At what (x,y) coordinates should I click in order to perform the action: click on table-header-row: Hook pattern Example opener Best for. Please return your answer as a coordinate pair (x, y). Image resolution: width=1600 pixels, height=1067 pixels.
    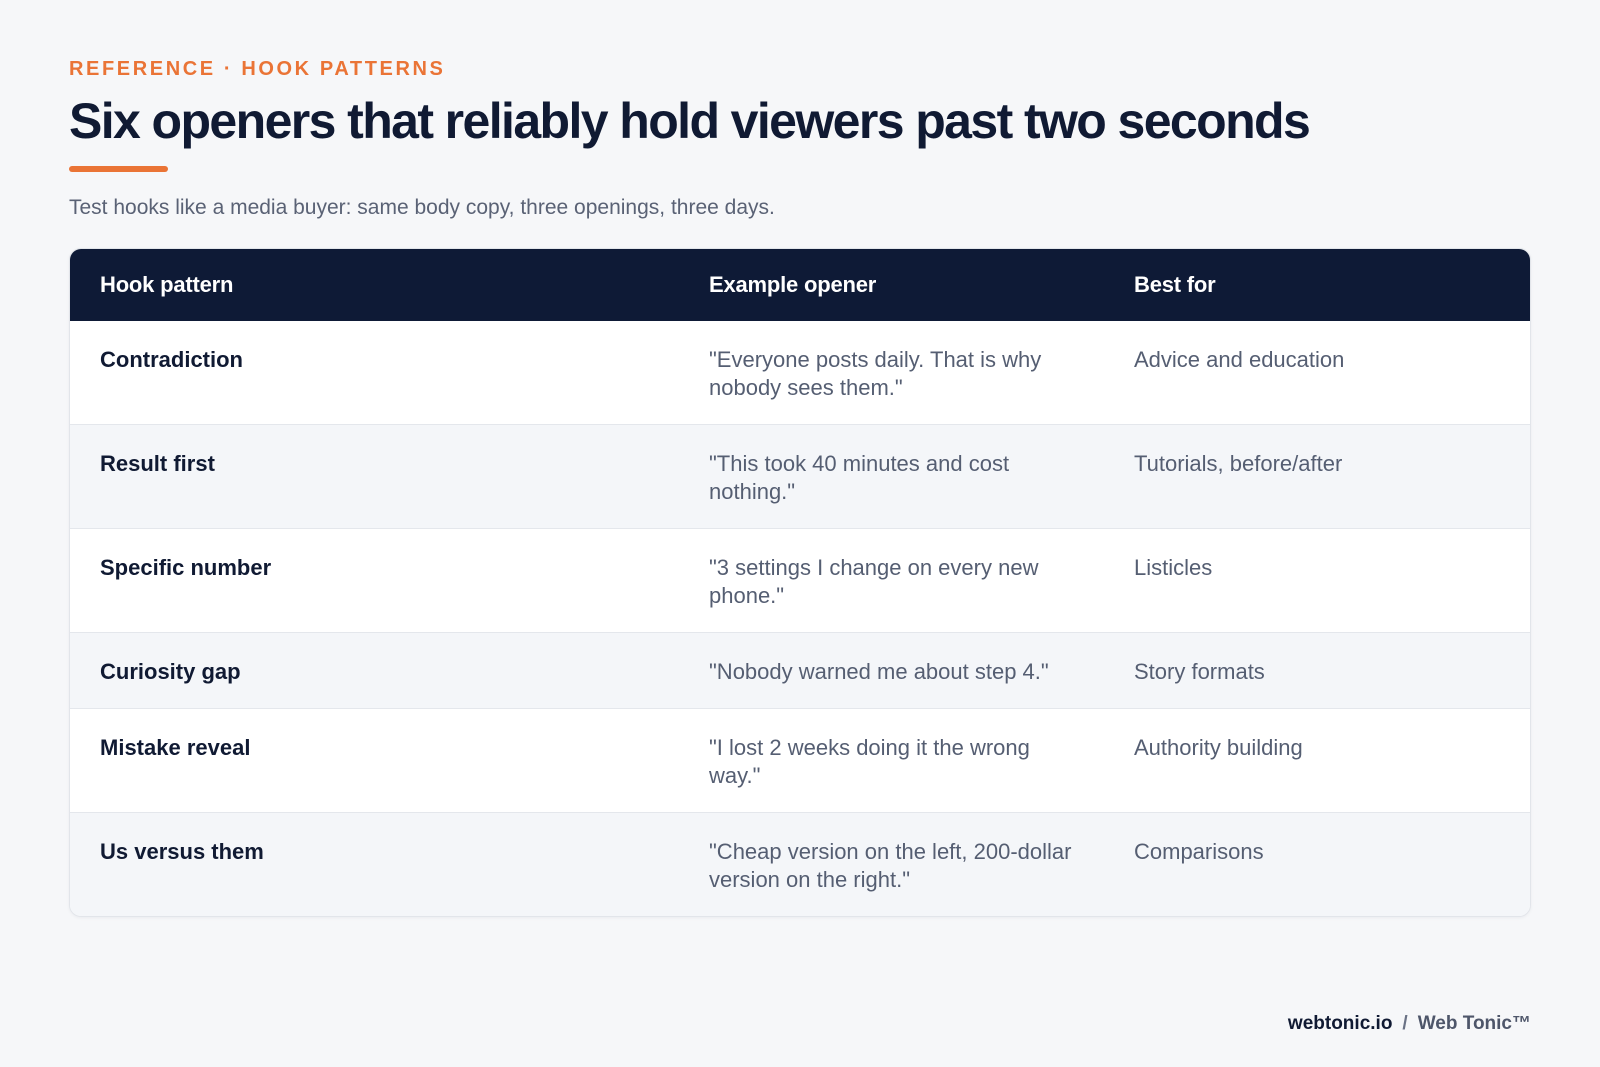
    Looking at the image, I should click on (800, 285).